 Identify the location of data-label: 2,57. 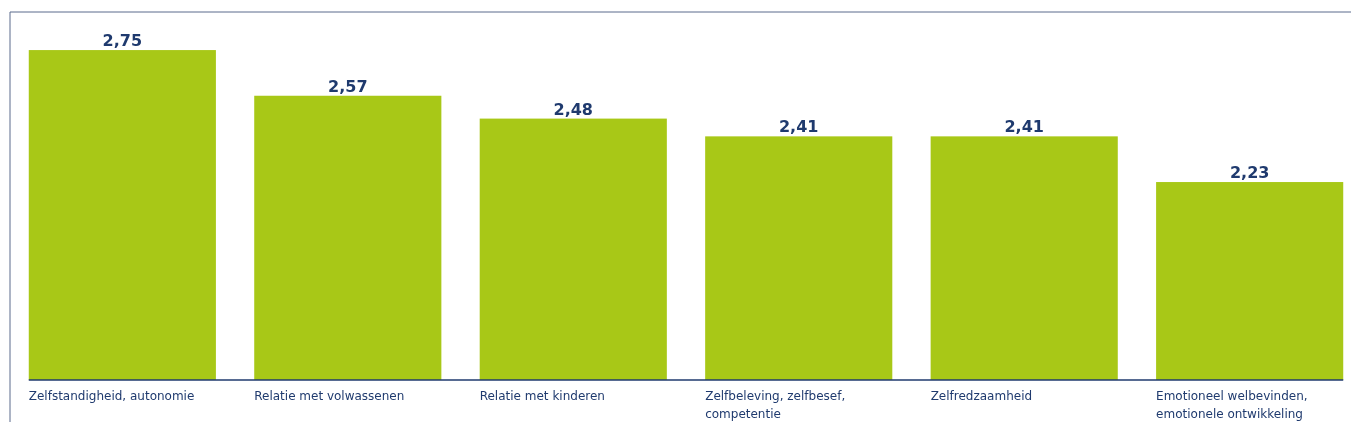
(348, 86).